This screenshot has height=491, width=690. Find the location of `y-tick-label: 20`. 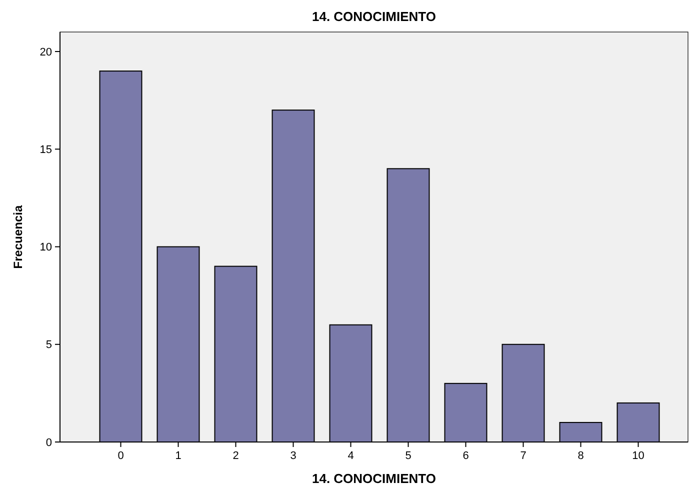

y-tick-label: 20 is located at coordinates (46, 52).